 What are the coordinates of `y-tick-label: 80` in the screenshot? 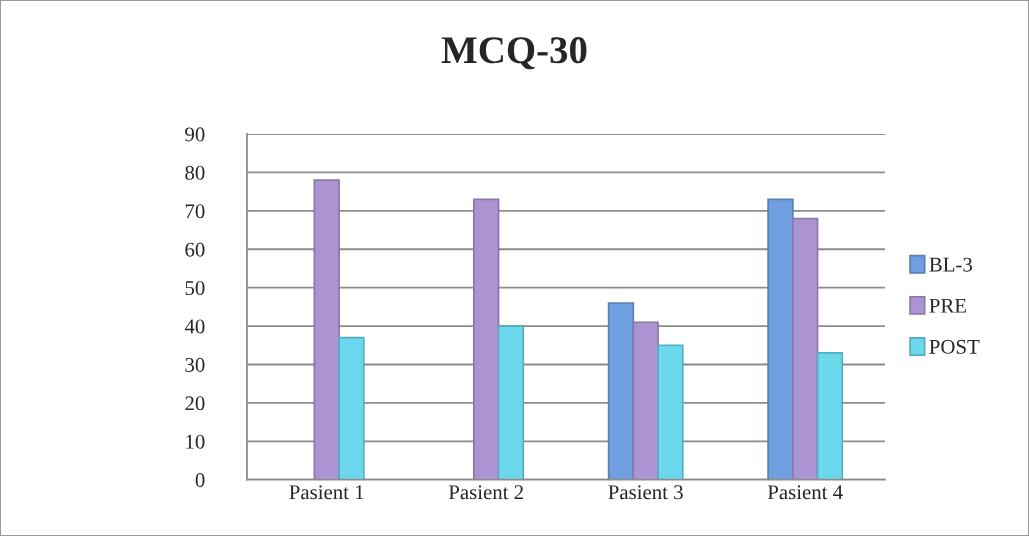 It's located at (195, 172).